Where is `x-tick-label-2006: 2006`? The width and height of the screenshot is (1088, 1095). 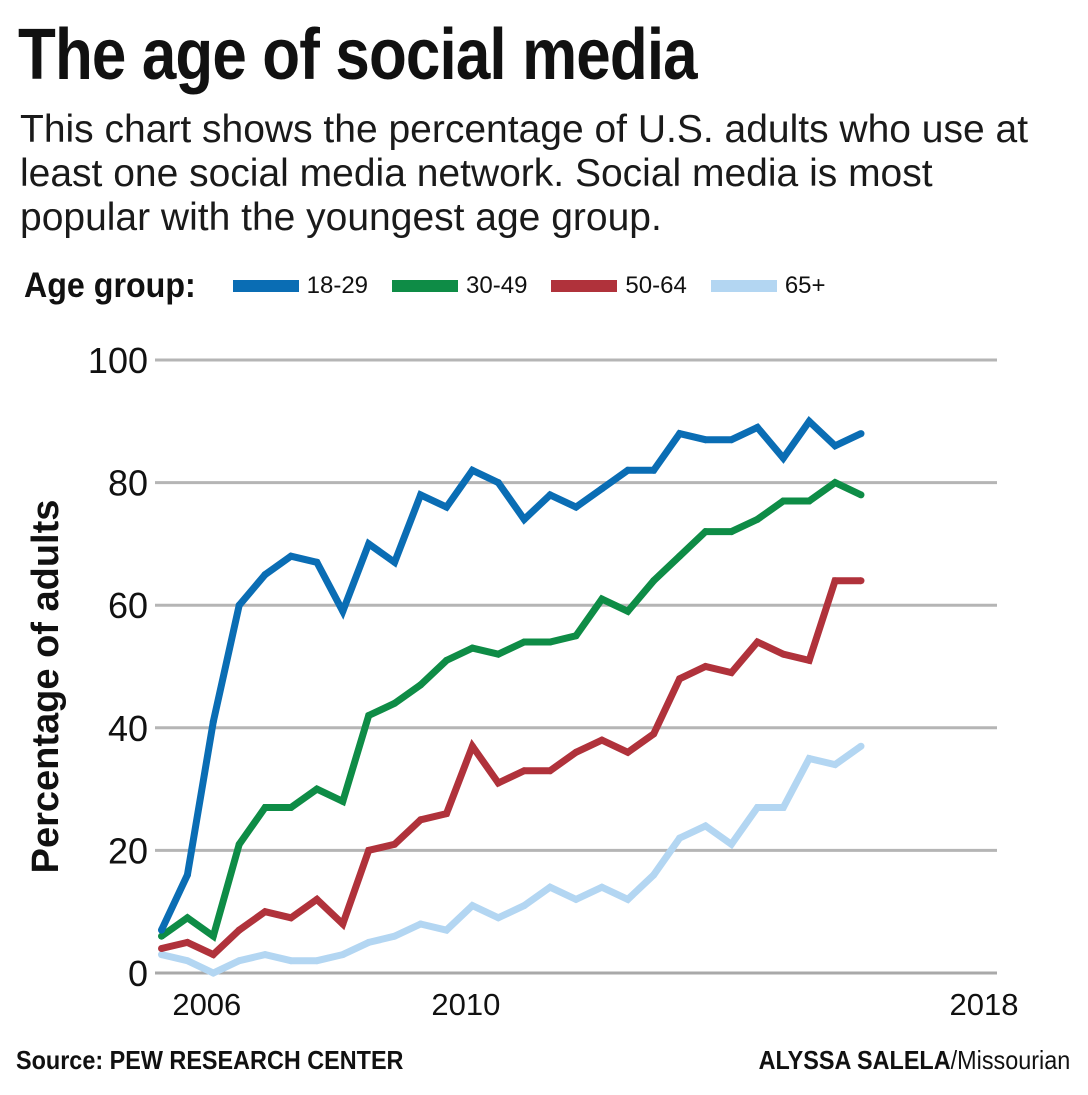
x-tick-label-2006: 2006 is located at coordinates (206, 1004).